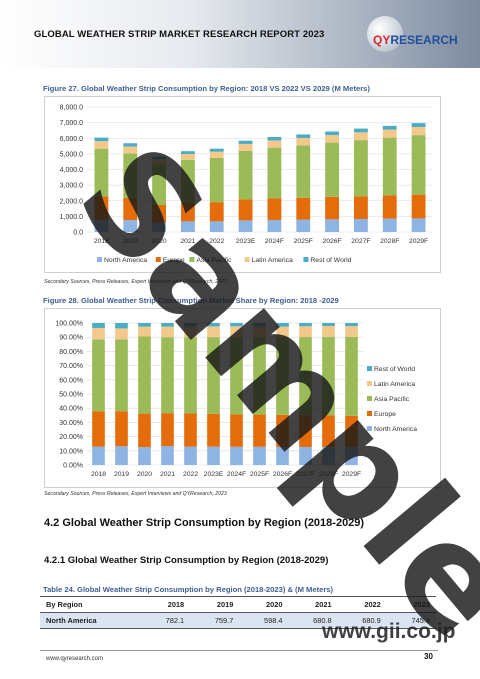  I want to click on table-cell: 680.8, so click(313, 620).